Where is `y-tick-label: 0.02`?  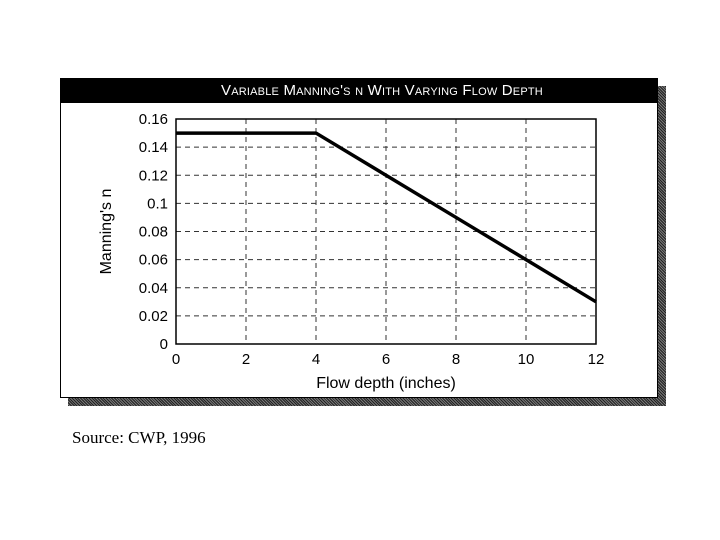
y-tick-label: 0.02 is located at coordinates (153, 316).